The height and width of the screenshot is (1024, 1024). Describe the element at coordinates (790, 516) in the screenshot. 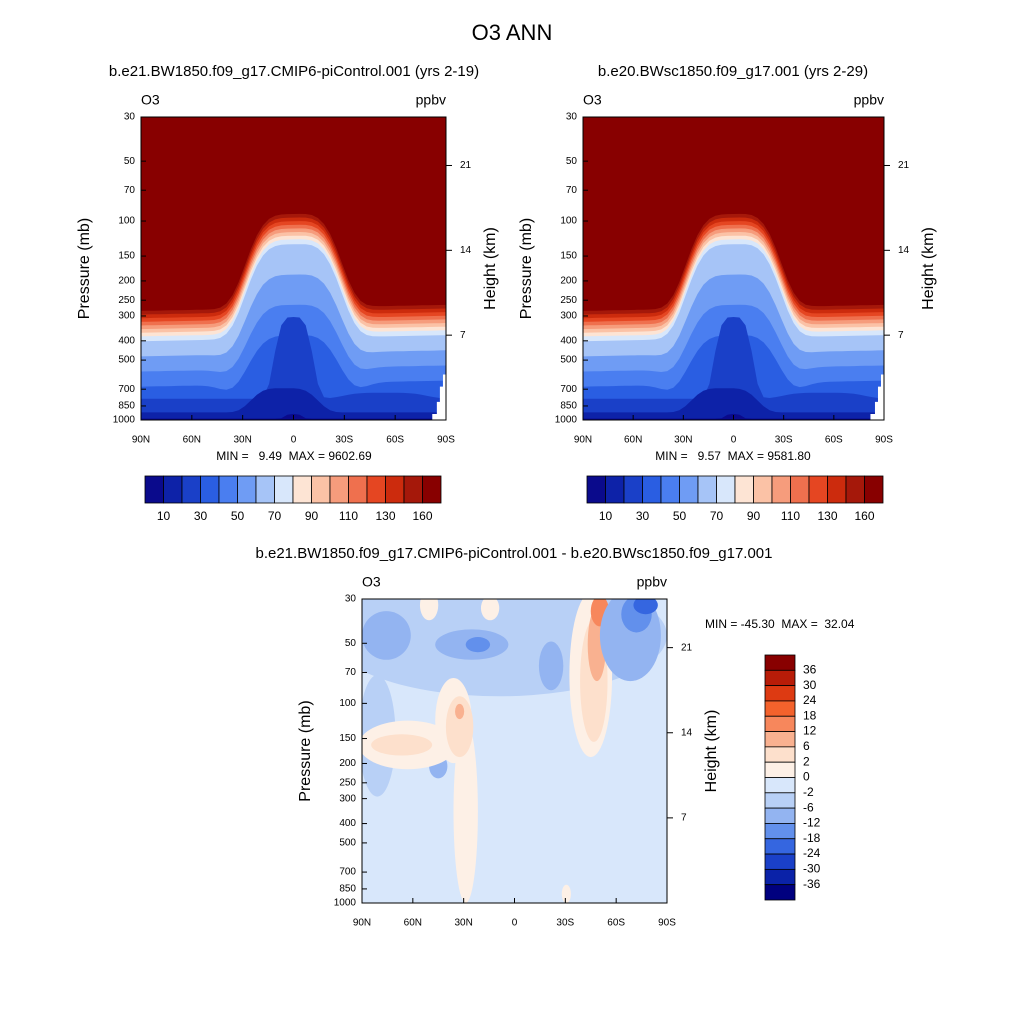

I see `colorbar-label: 110` at that location.